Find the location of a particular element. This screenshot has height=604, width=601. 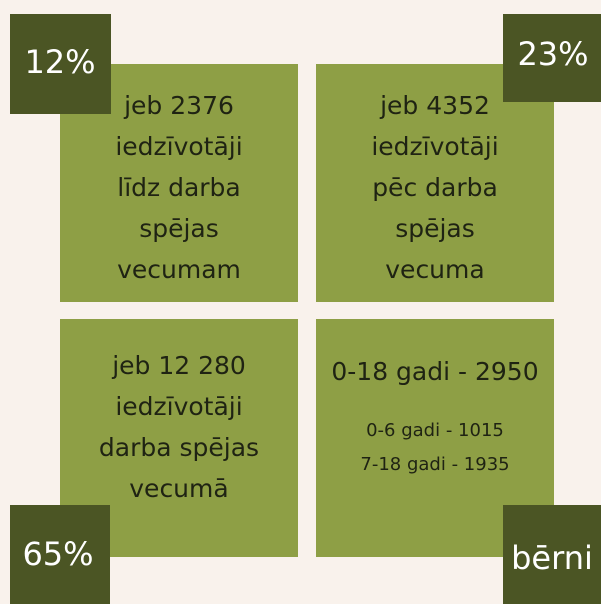

tile-subline: 7-18 gadi - 1935 is located at coordinates (434, 464).